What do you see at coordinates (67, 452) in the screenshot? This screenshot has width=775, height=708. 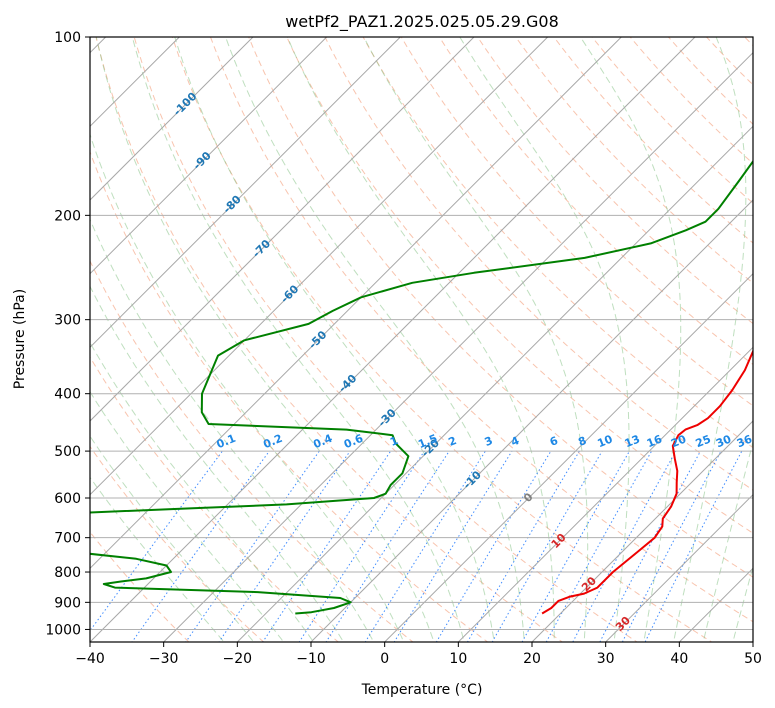 I see `y-tick-label: 500` at bounding box center [67, 452].